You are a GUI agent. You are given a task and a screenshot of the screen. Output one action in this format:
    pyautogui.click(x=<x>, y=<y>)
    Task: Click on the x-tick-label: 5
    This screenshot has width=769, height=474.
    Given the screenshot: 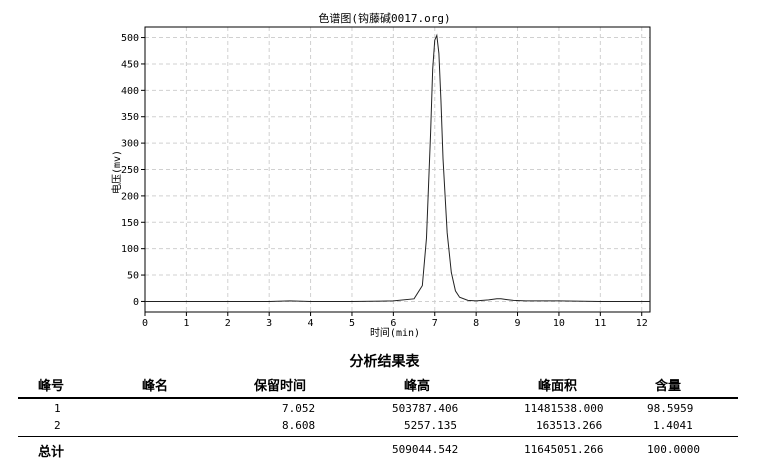 What is the action you would take?
    pyautogui.click(x=352, y=323)
    